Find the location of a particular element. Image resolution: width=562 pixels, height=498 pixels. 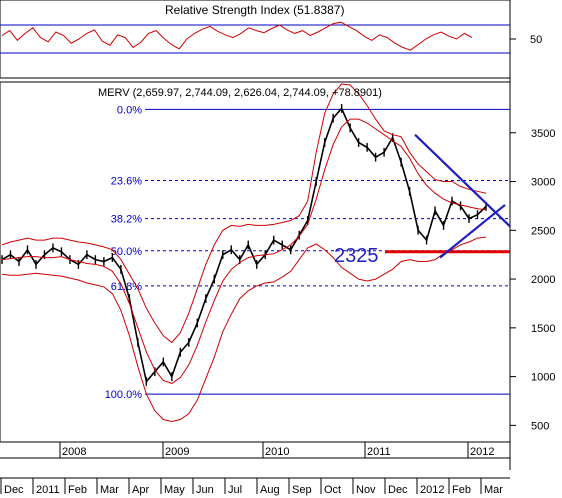

year-label: 2011 is located at coordinates (379, 452).